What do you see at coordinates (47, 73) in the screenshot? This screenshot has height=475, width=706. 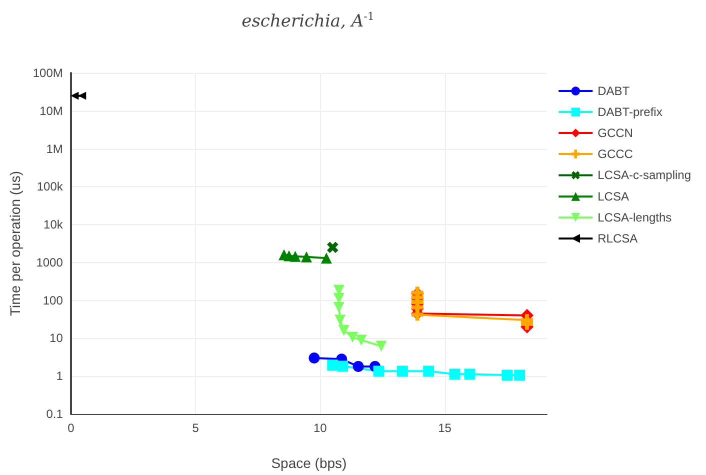 I see `y-tick-label: 100M` at bounding box center [47, 73].